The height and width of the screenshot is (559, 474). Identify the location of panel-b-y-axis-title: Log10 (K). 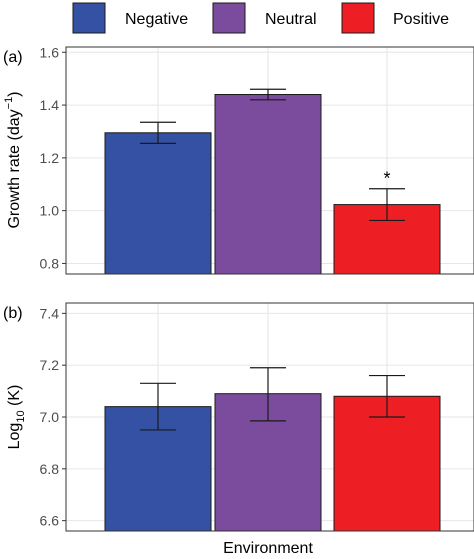
(16, 417).